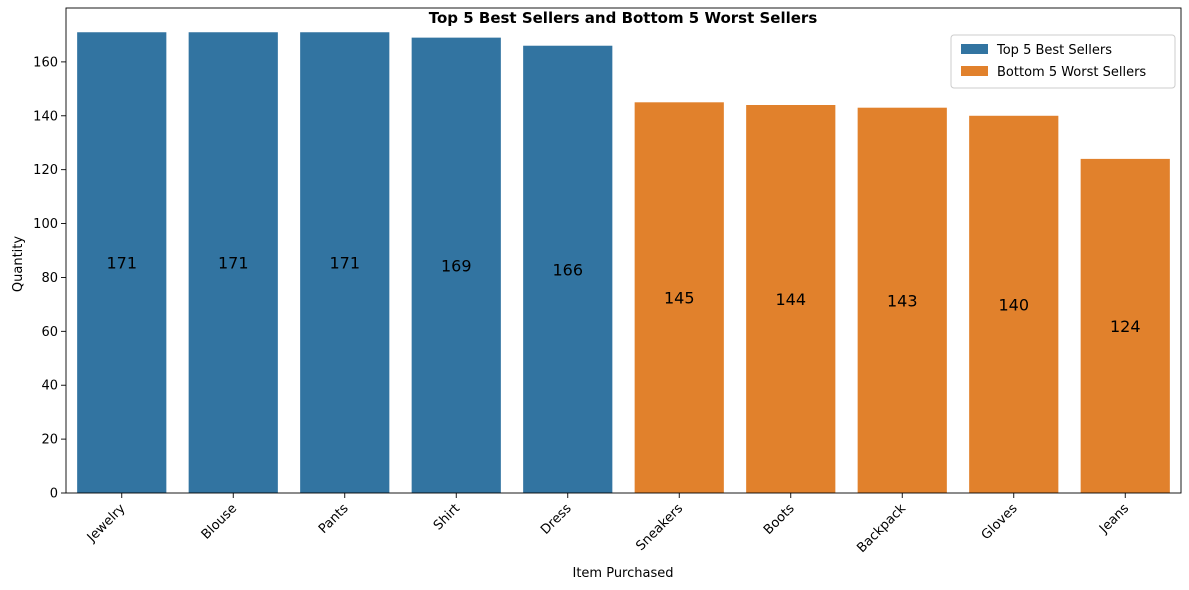 The height and width of the screenshot is (590, 1189). Describe the element at coordinates (659, 527) in the screenshot. I see `x-tick-label-sneakers: Sneakers` at that location.